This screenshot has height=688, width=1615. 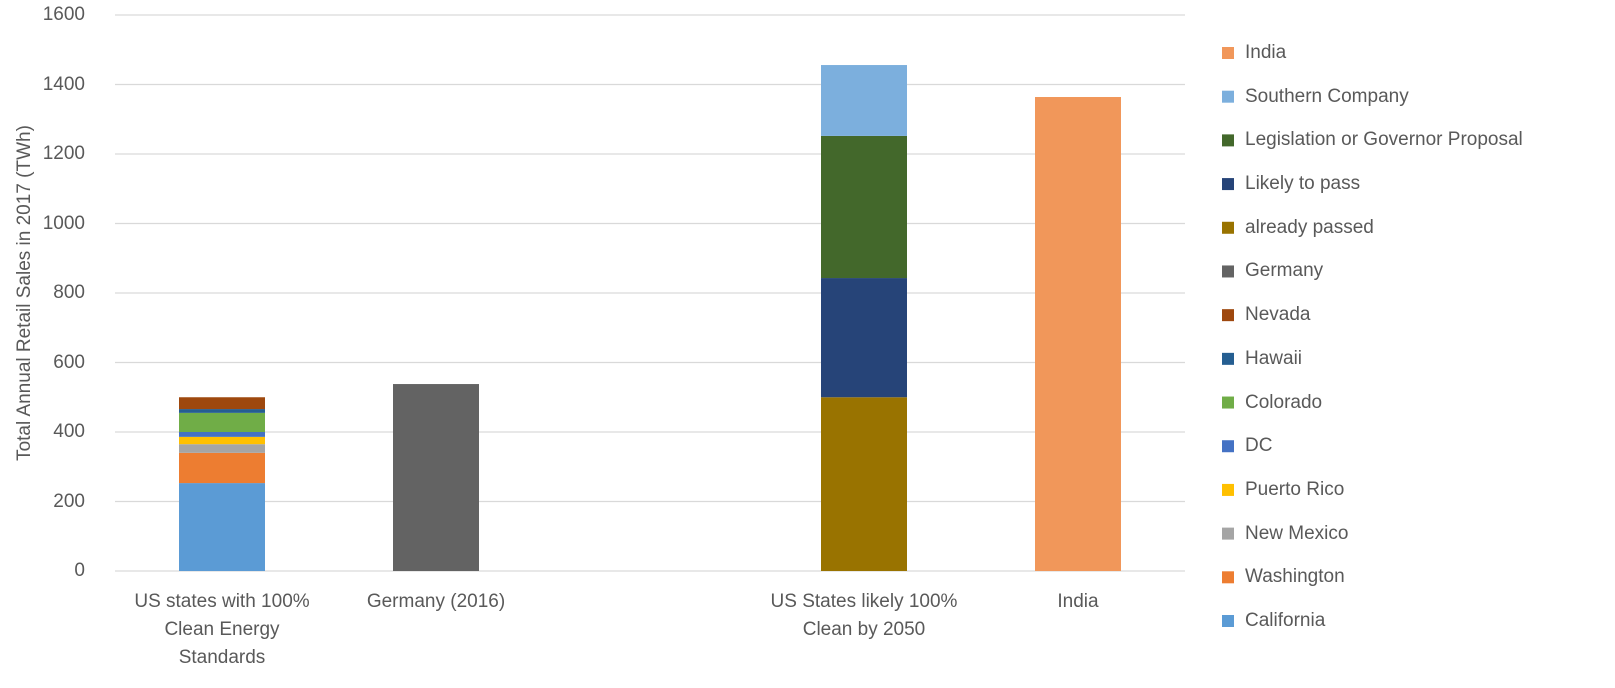 What do you see at coordinates (63, 223) in the screenshot?
I see `y-tick-label: 1000` at bounding box center [63, 223].